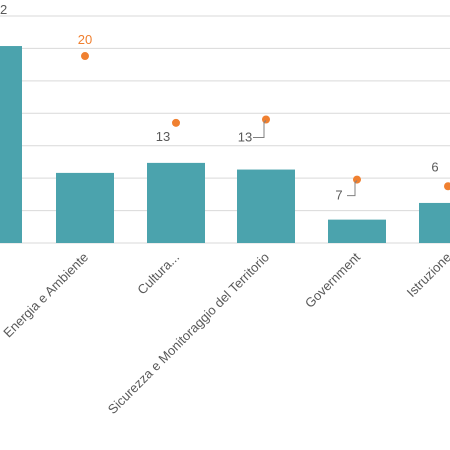 The image size is (450, 450). Describe the element at coordinates (427, 275) in the screenshot. I see `category-label: Istruzione` at that location.